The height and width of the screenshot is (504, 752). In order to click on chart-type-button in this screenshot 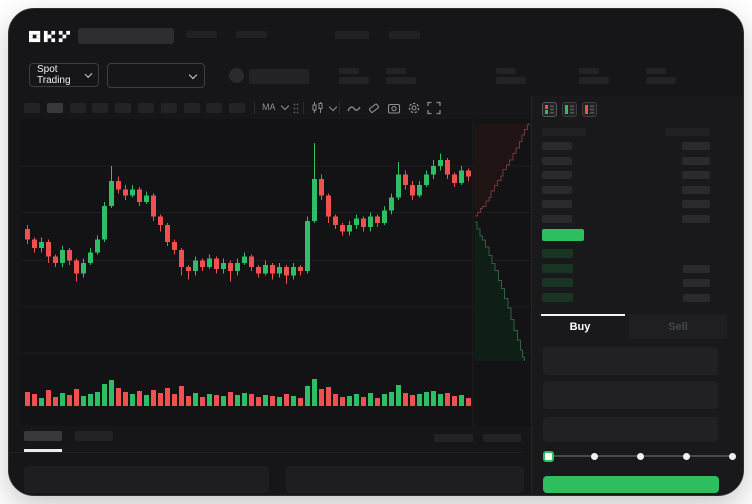, I will do `click(324, 107)`.